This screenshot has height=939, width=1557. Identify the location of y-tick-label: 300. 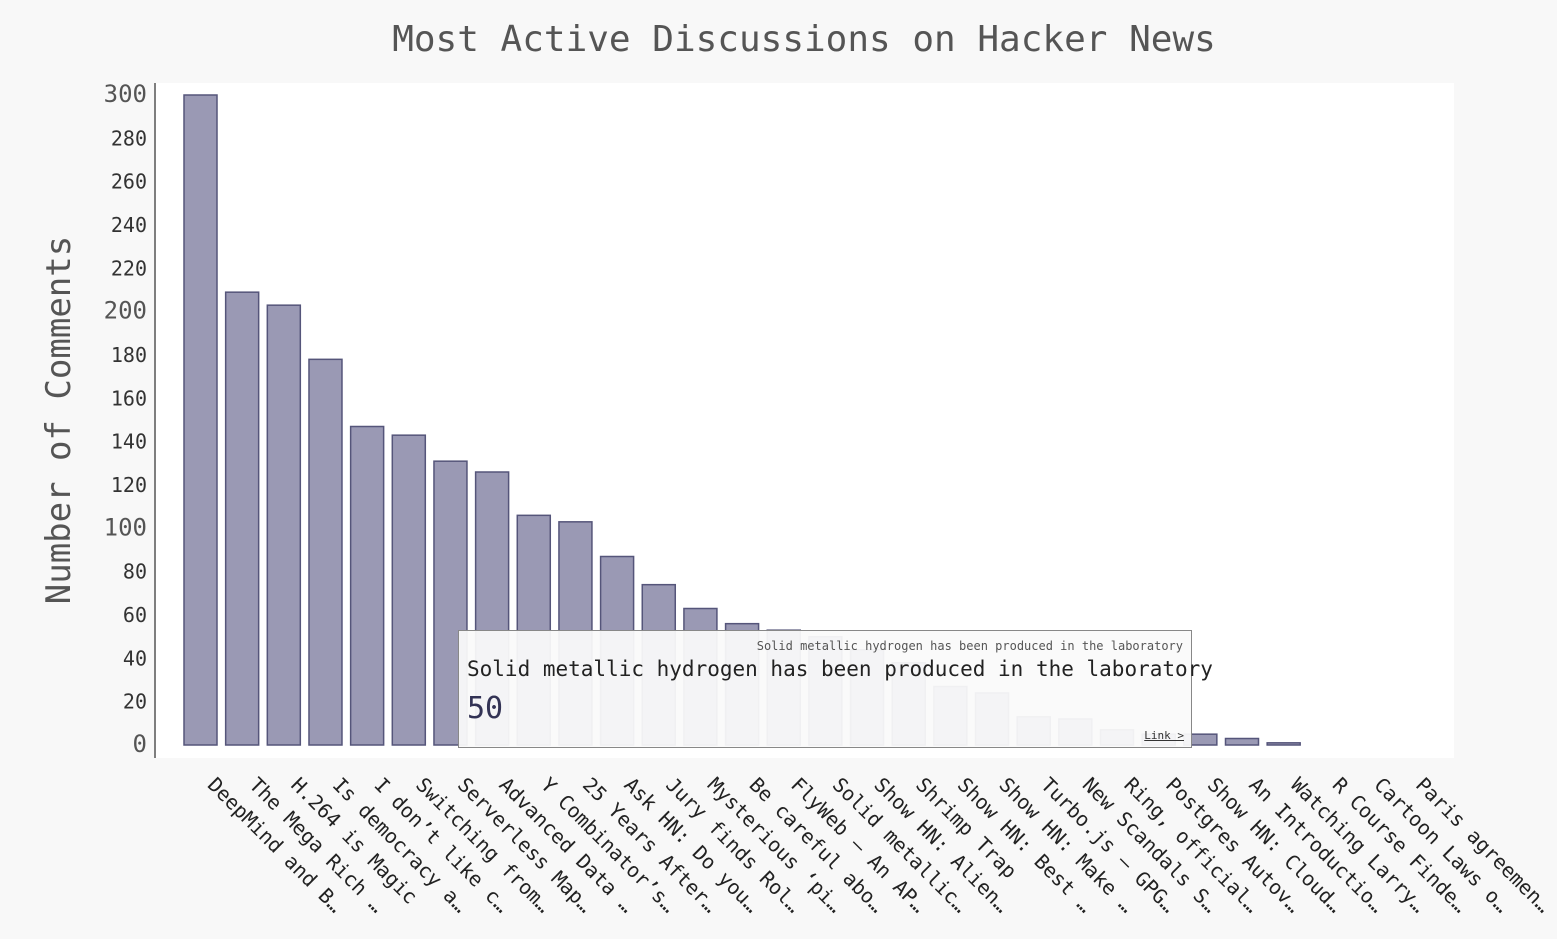
(125, 94).